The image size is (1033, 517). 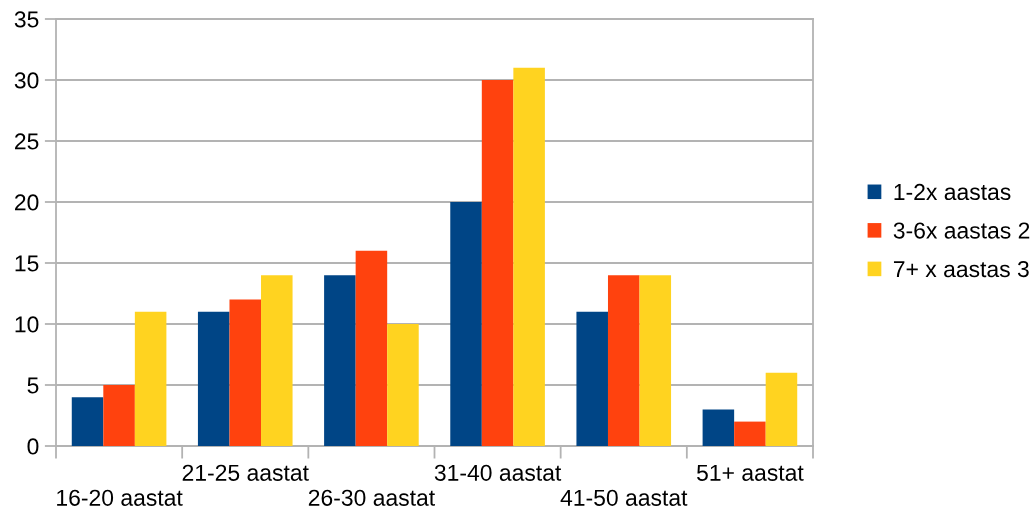 What do you see at coordinates (33, 385) in the screenshot?
I see `y-tick-label: 5` at bounding box center [33, 385].